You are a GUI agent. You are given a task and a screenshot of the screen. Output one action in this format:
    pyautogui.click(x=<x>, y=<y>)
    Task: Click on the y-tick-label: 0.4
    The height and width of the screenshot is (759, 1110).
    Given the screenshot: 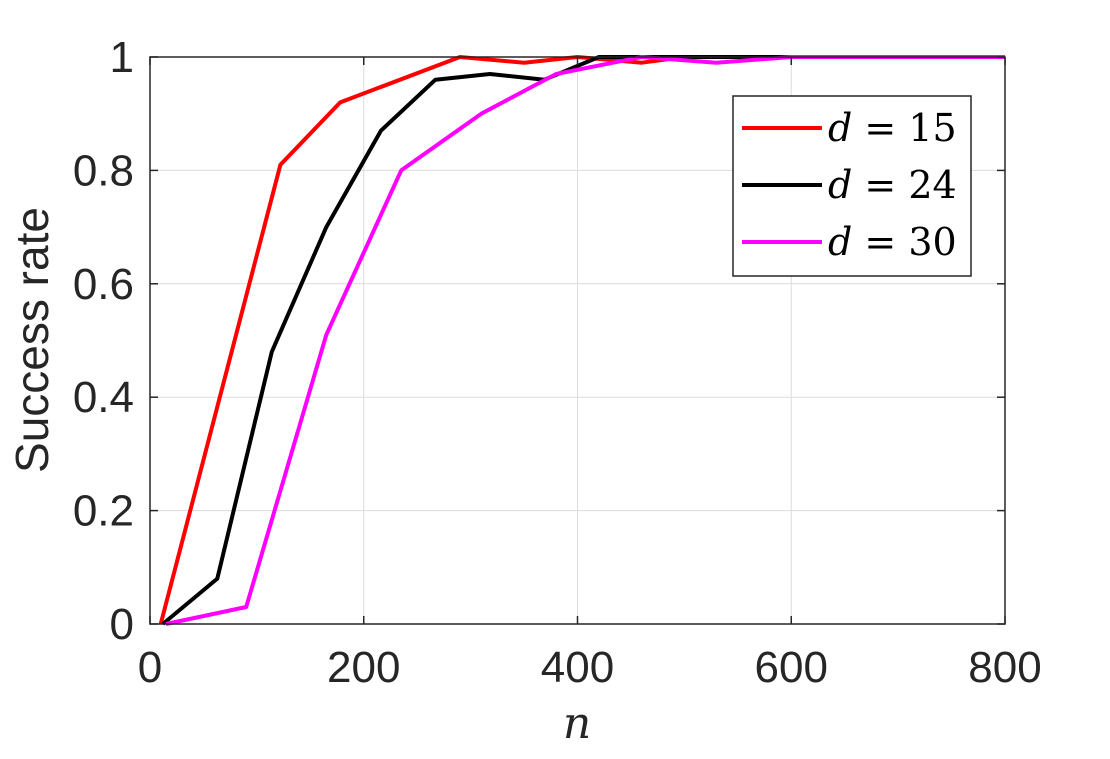 What is the action you would take?
    pyautogui.click(x=103, y=397)
    